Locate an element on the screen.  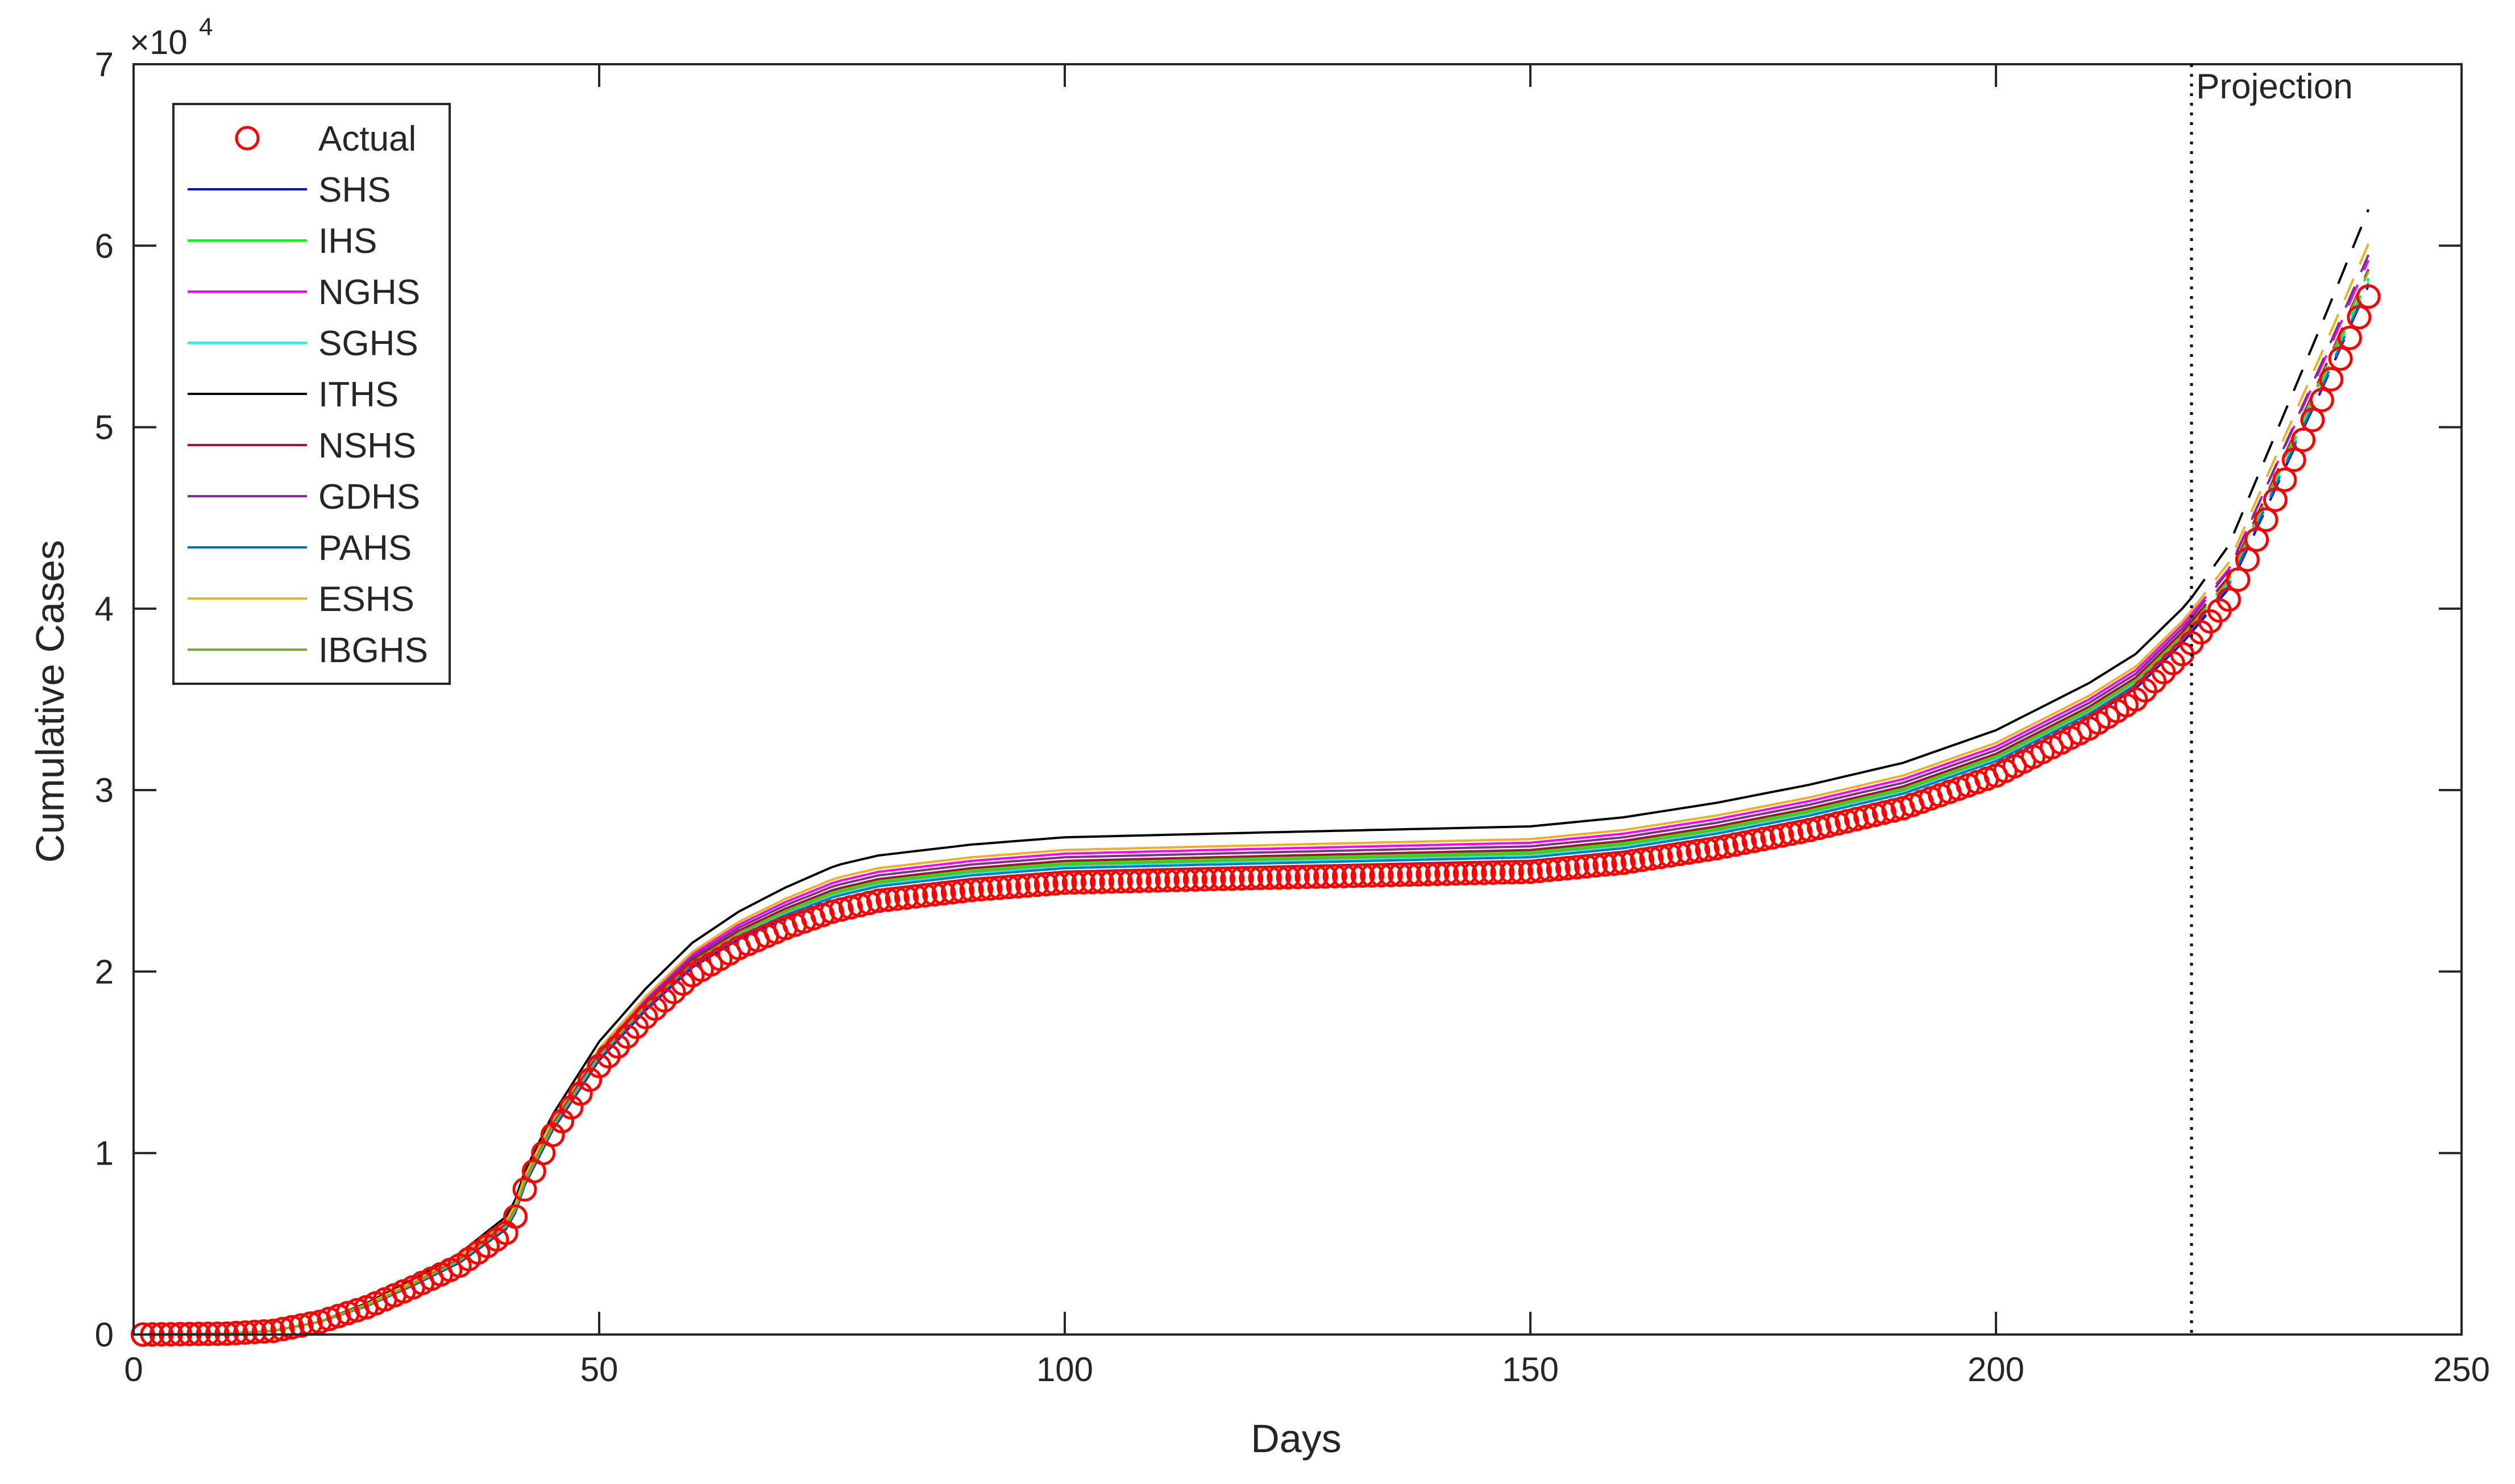
legend-label-nghs: NGHS is located at coordinates (369, 293).